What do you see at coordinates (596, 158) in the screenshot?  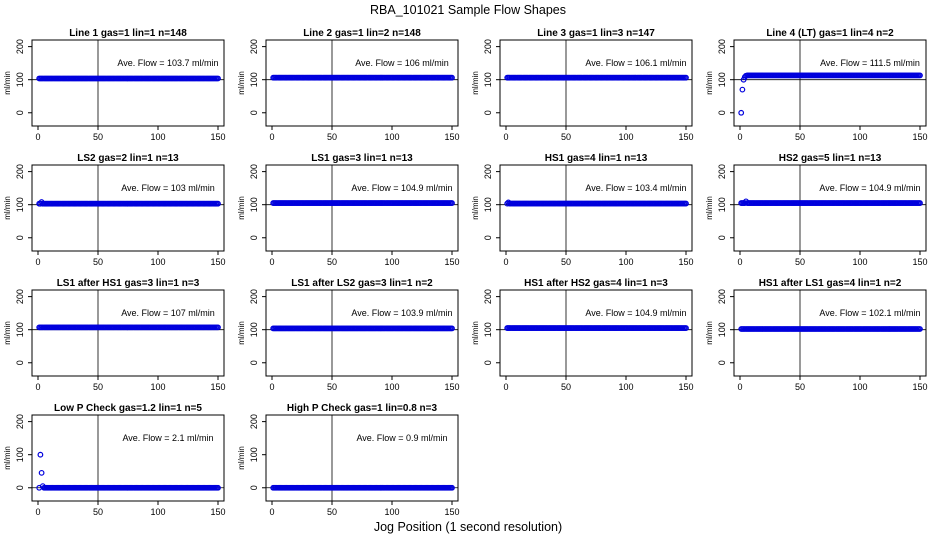 I see `panel-title: HS1 gas=4 lin=1 n=13` at bounding box center [596, 158].